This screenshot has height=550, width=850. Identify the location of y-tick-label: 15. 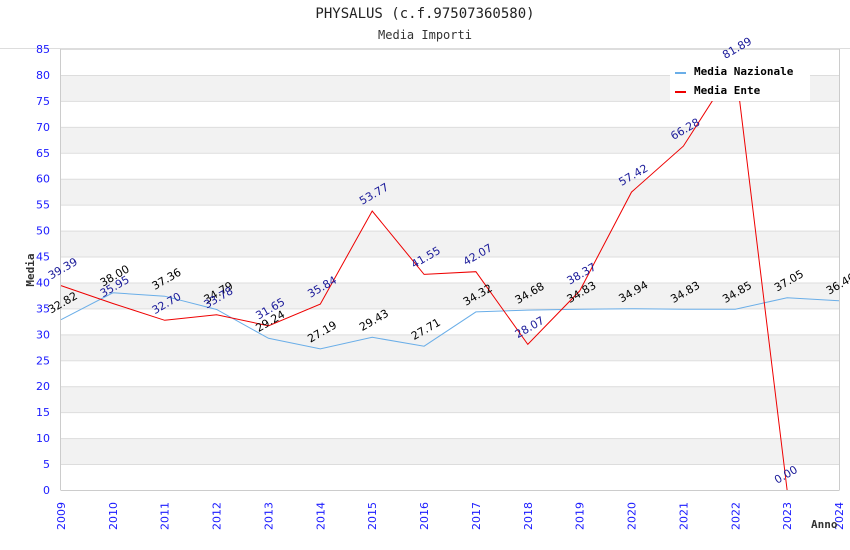
(43, 412).